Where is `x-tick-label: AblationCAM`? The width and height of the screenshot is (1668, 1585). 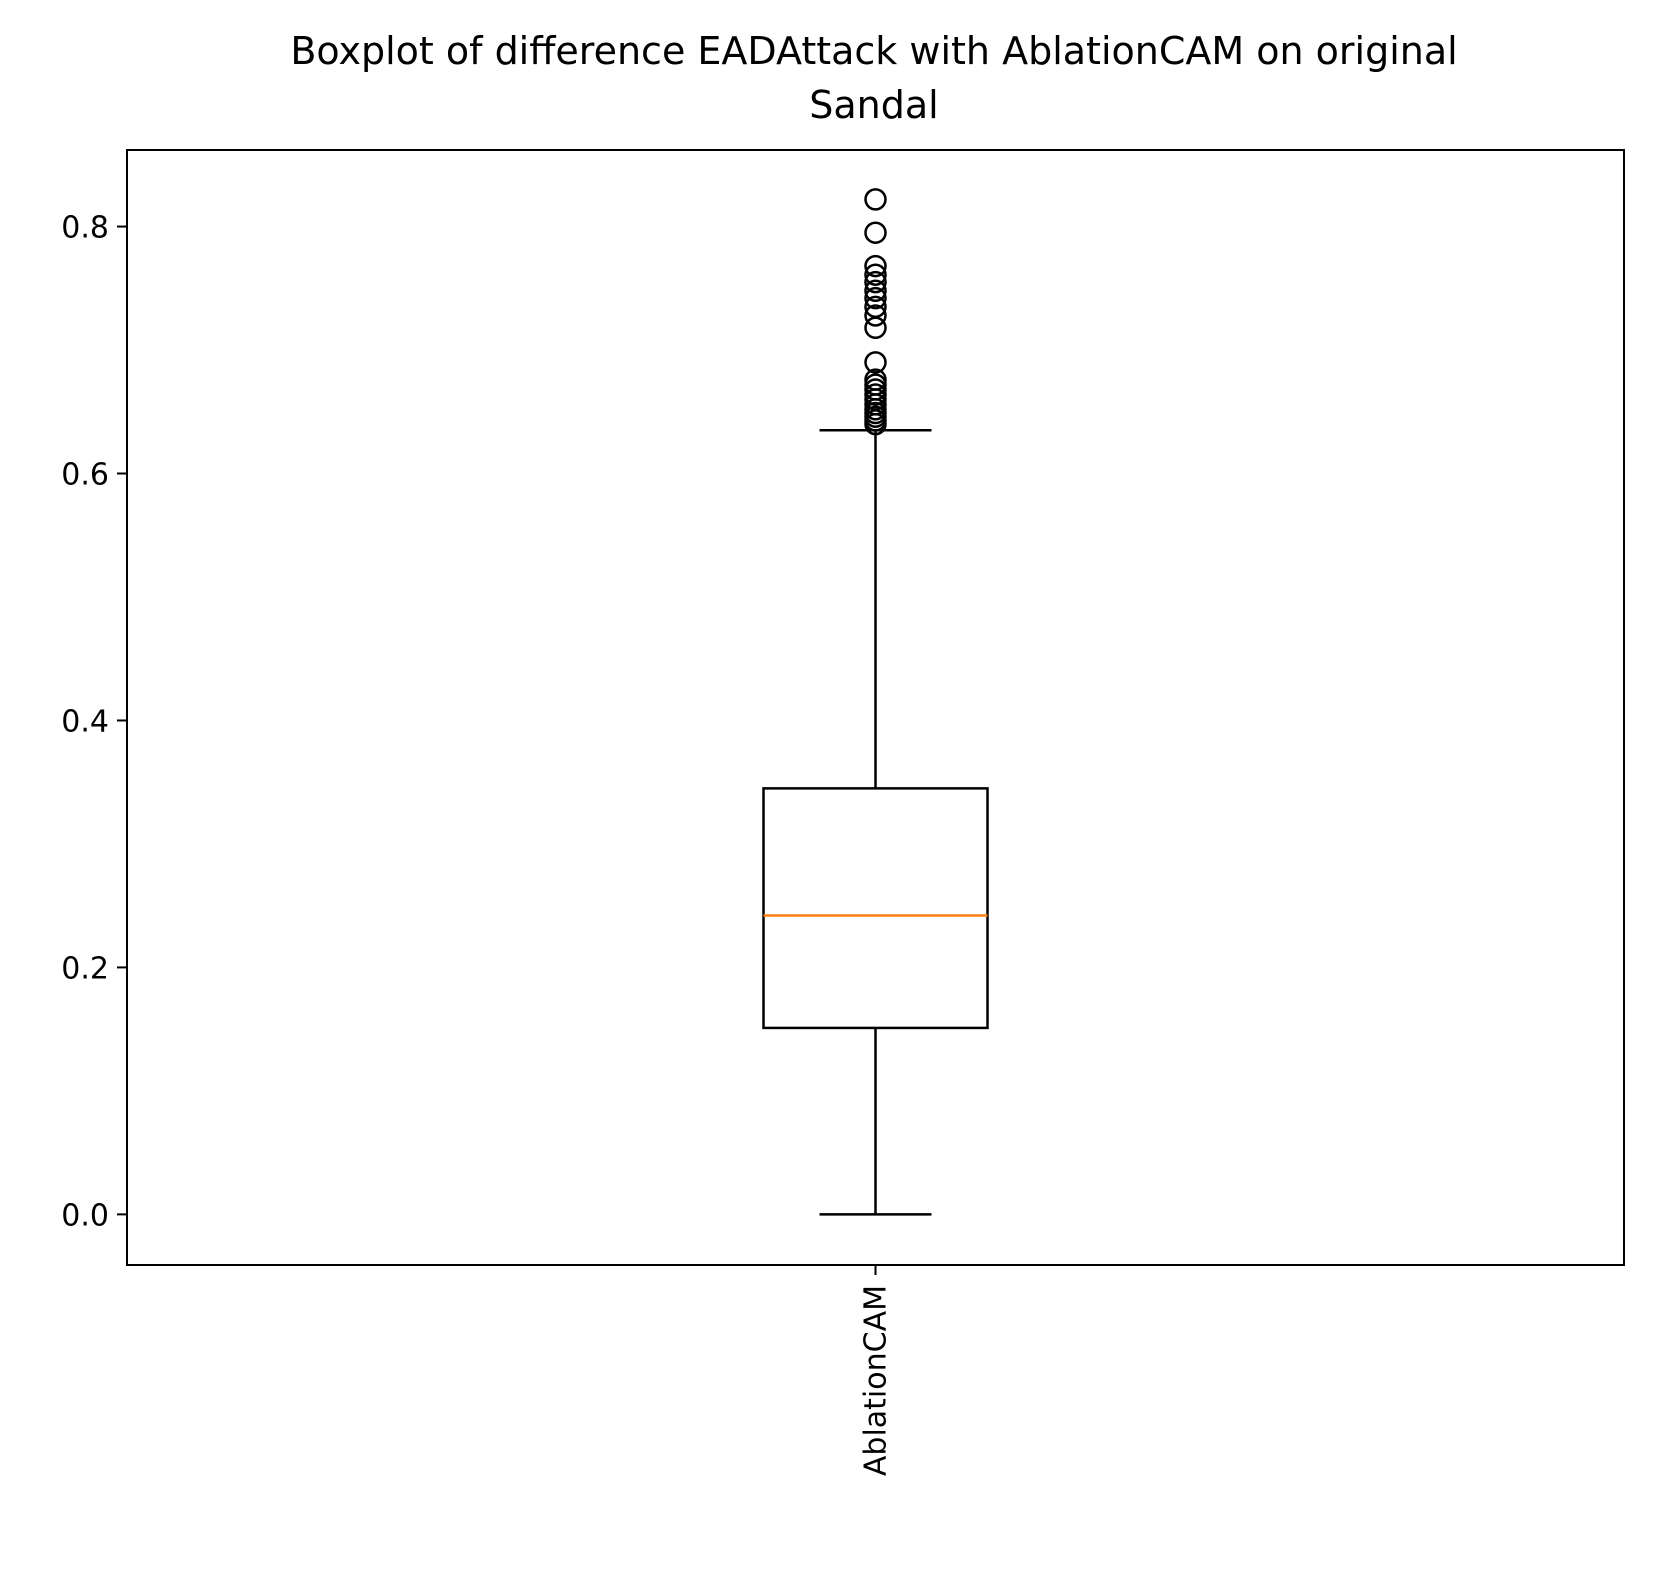
x-tick-label: AblationCAM is located at coordinates (876, 1380).